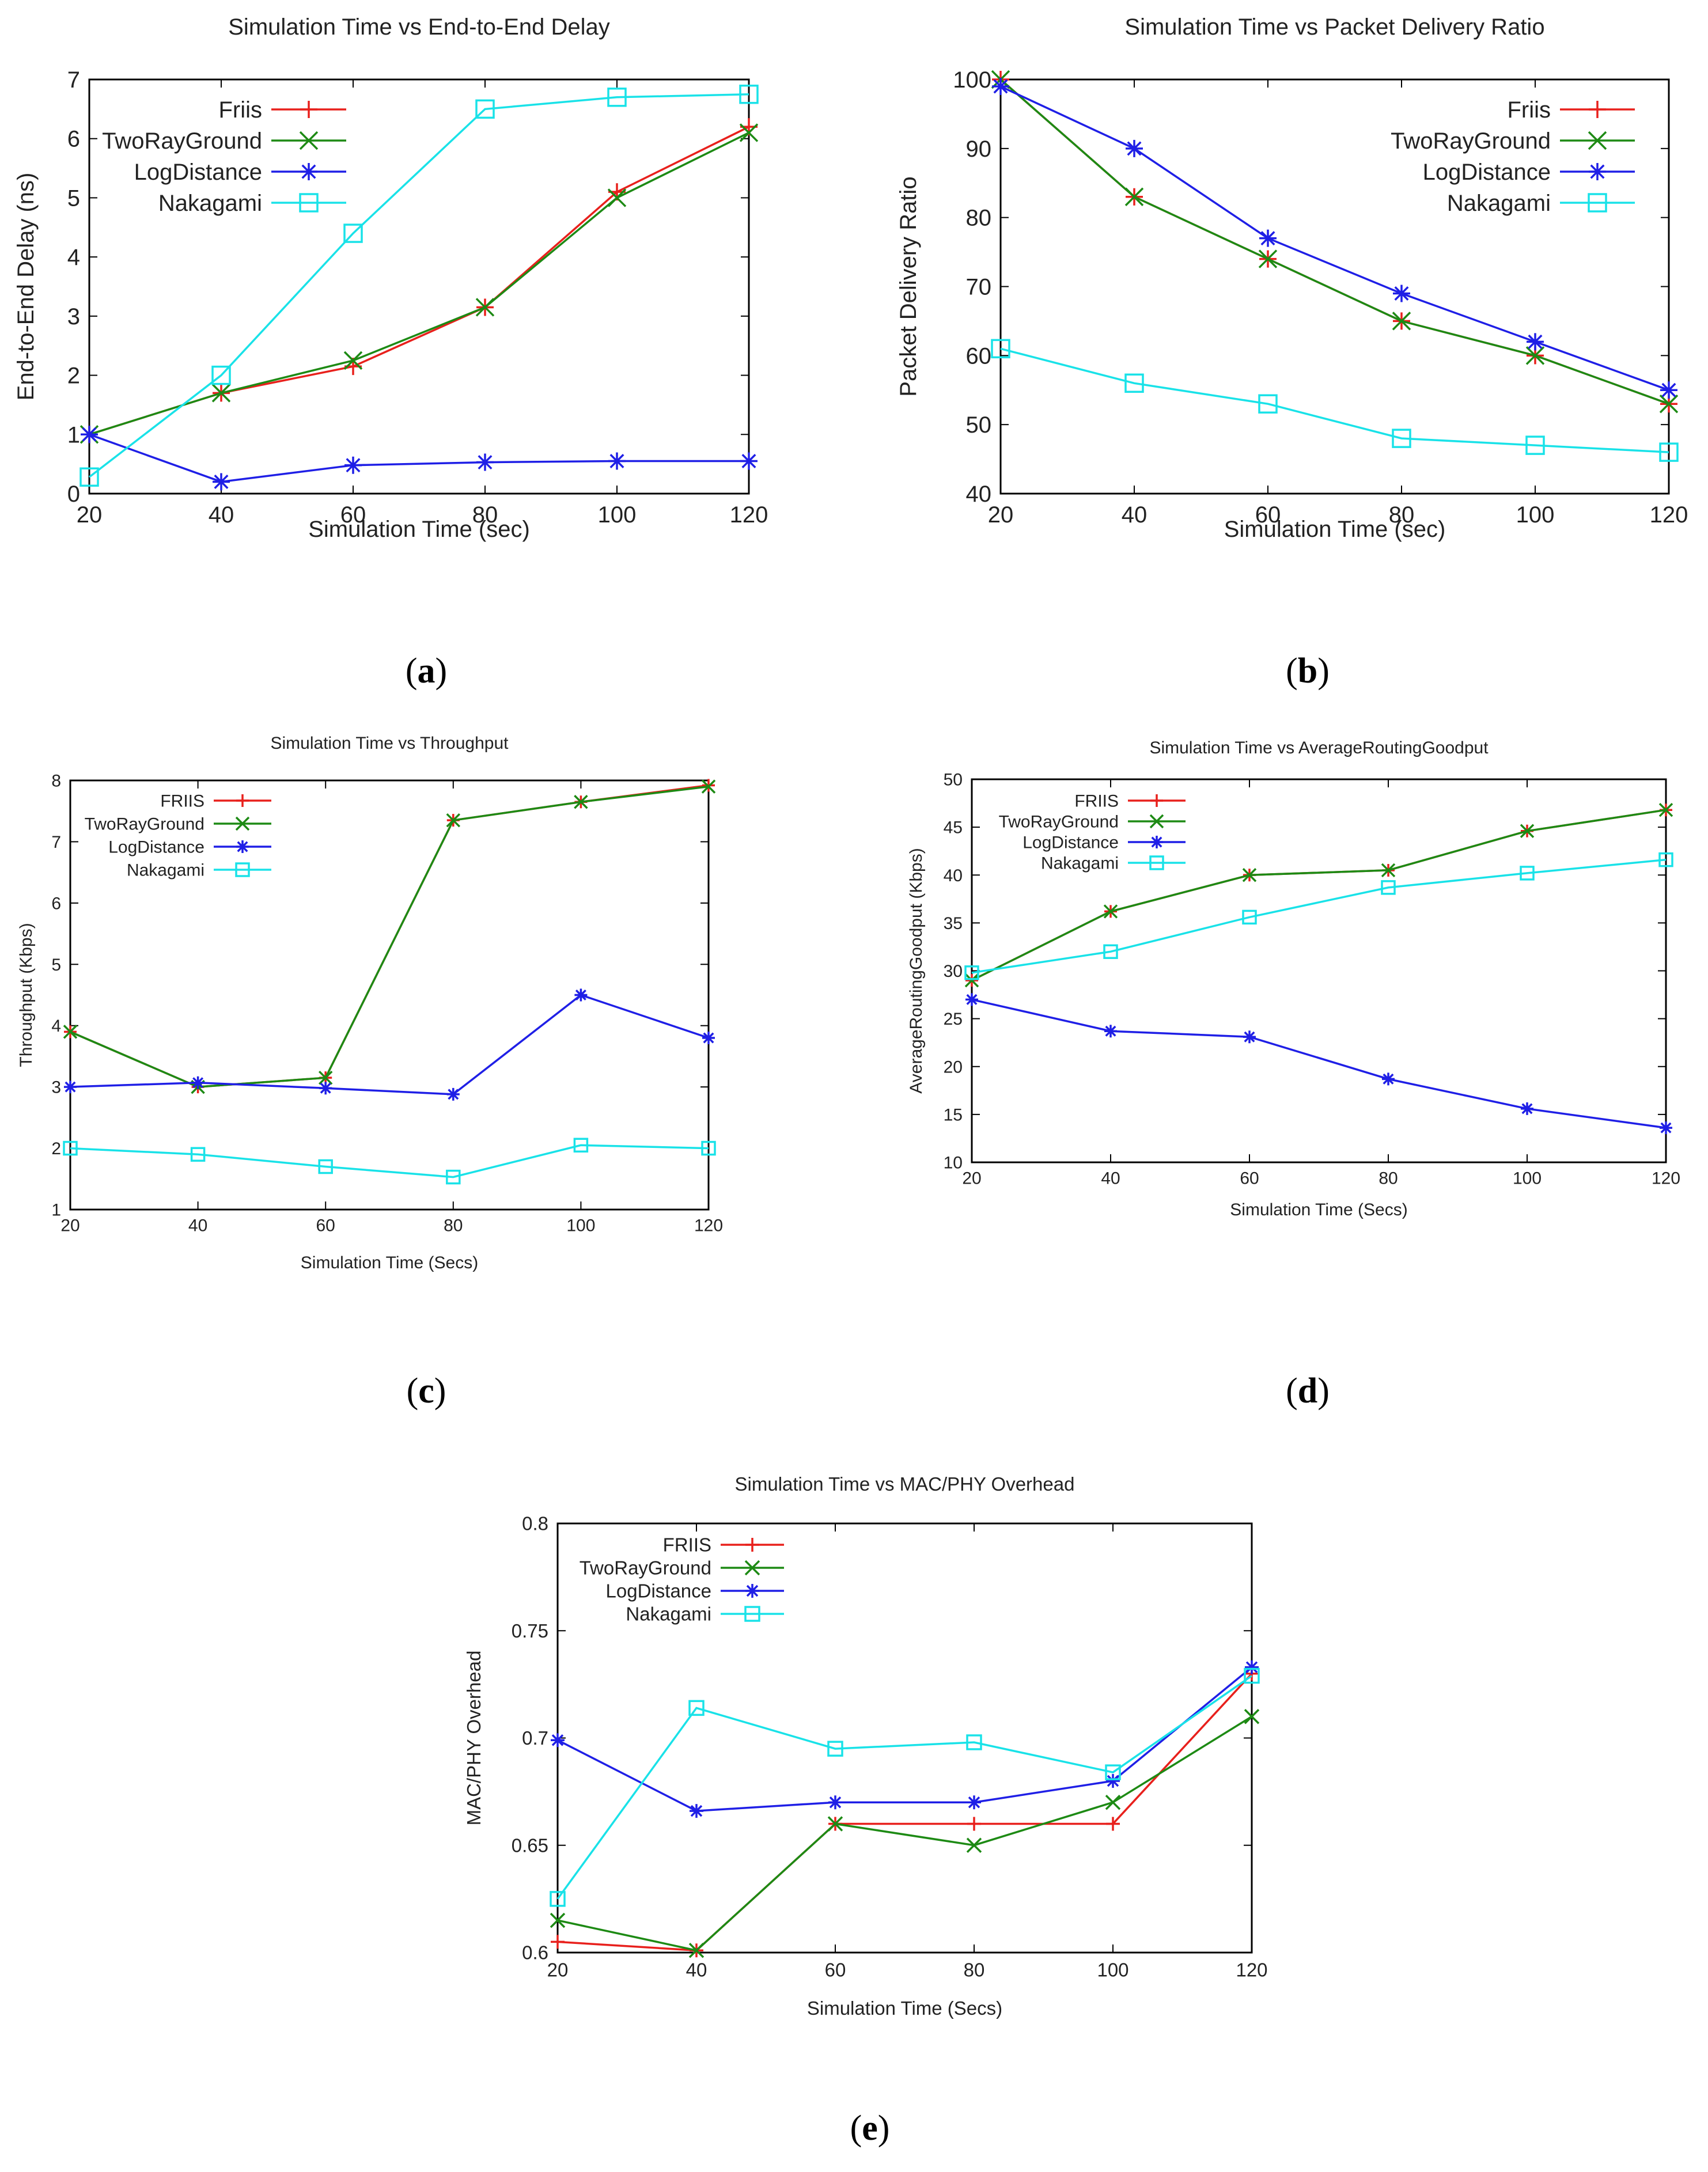 The image size is (1708, 2172). What do you see at coordinates (953, 780) in the screenshot?
I see `y-tick-label: 50` at bounding box center [953, 780].